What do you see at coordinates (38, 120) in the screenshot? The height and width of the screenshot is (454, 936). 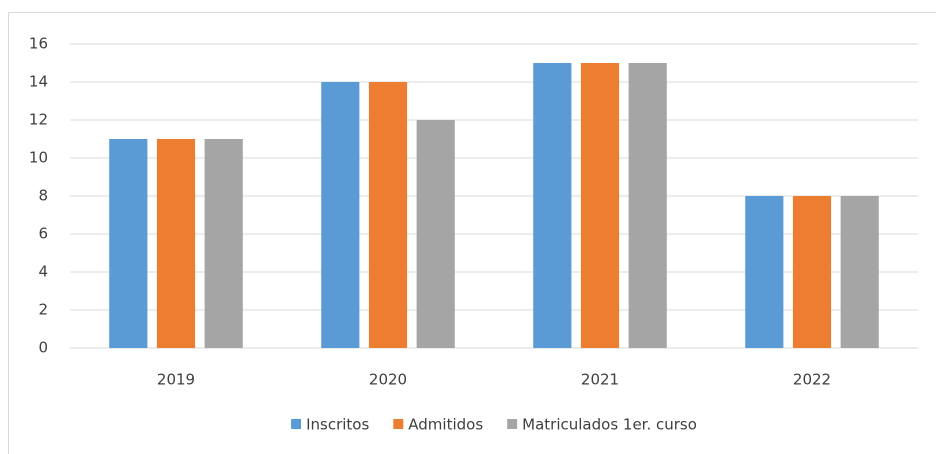 I see `y-tick-label: 12` at bounding box center [38, 120].